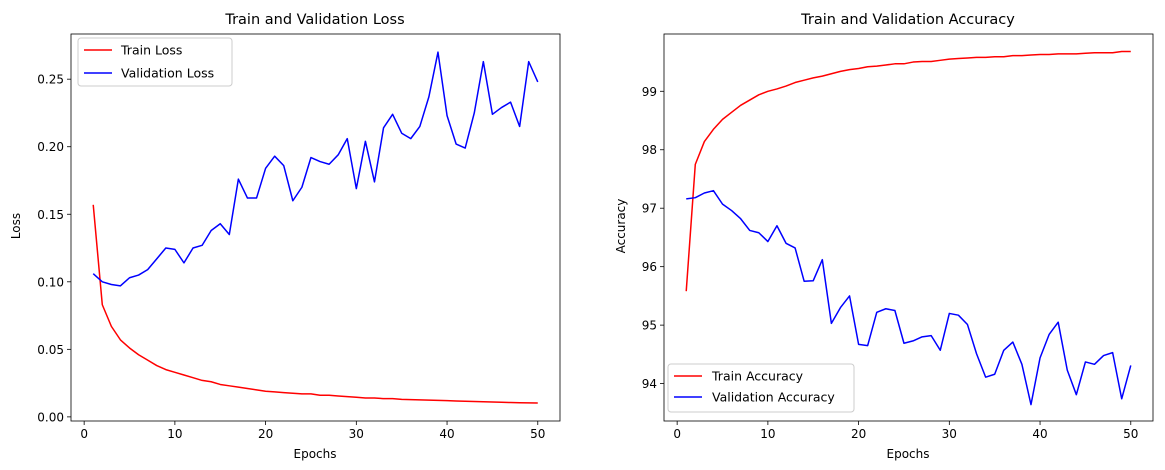  I want to click on loss-chart-ytick-label: 0.20, so click(50, 147).